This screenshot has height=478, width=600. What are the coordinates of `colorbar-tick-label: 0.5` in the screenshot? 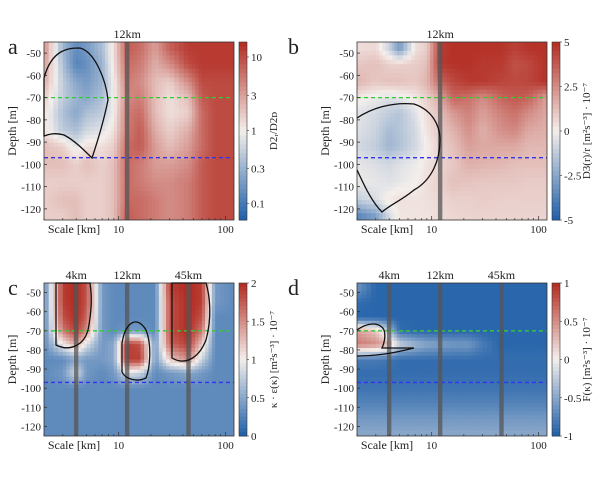 It's located at (258, 399).